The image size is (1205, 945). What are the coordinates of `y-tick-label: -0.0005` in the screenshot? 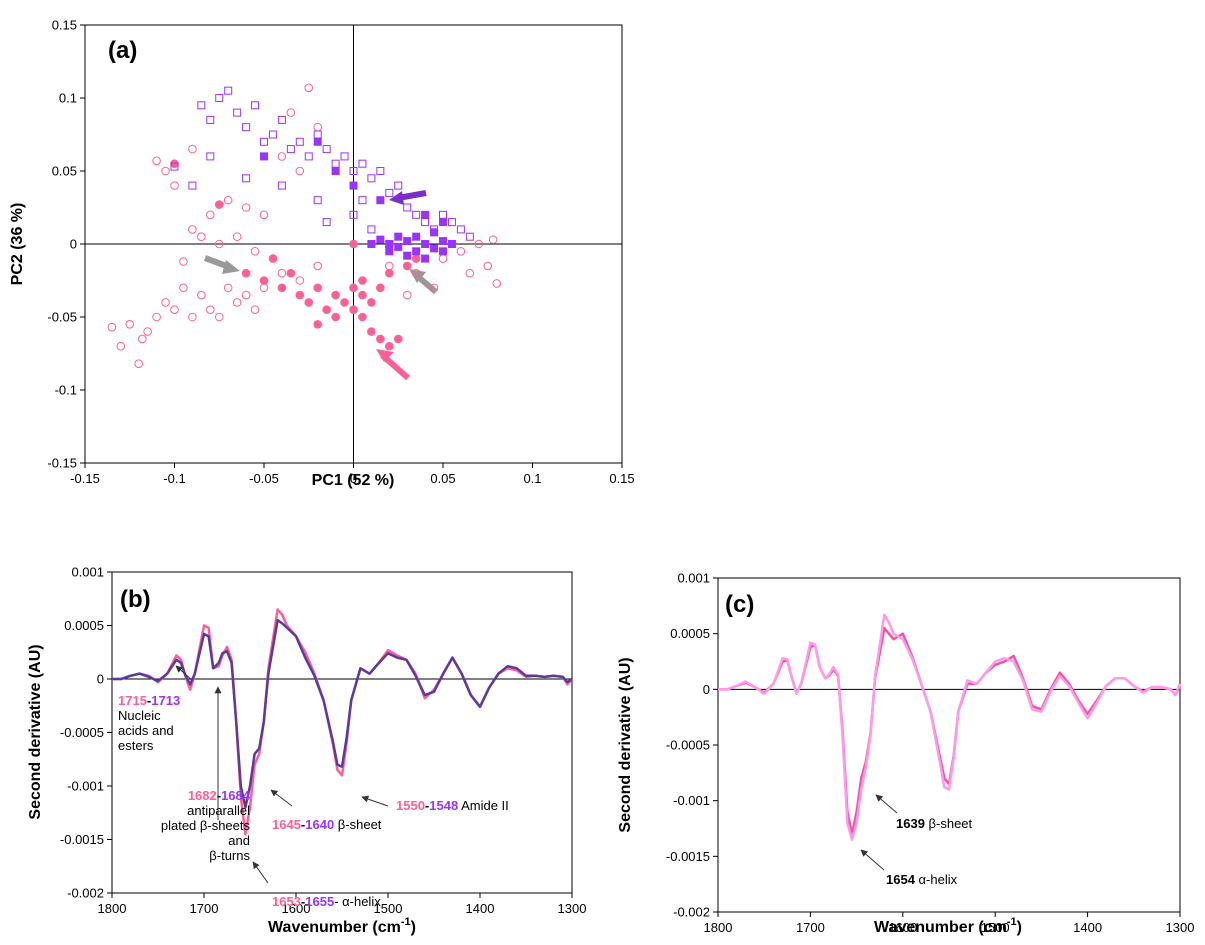 It's located at (688, 745).